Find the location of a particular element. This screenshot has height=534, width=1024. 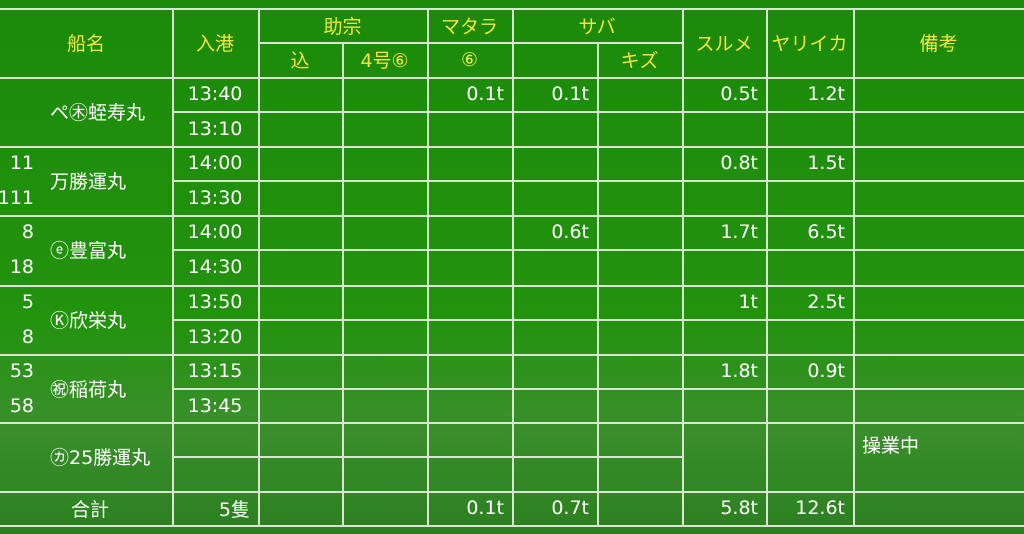

ship-name: 万勝運丸 is located at coordinates (88, 182).